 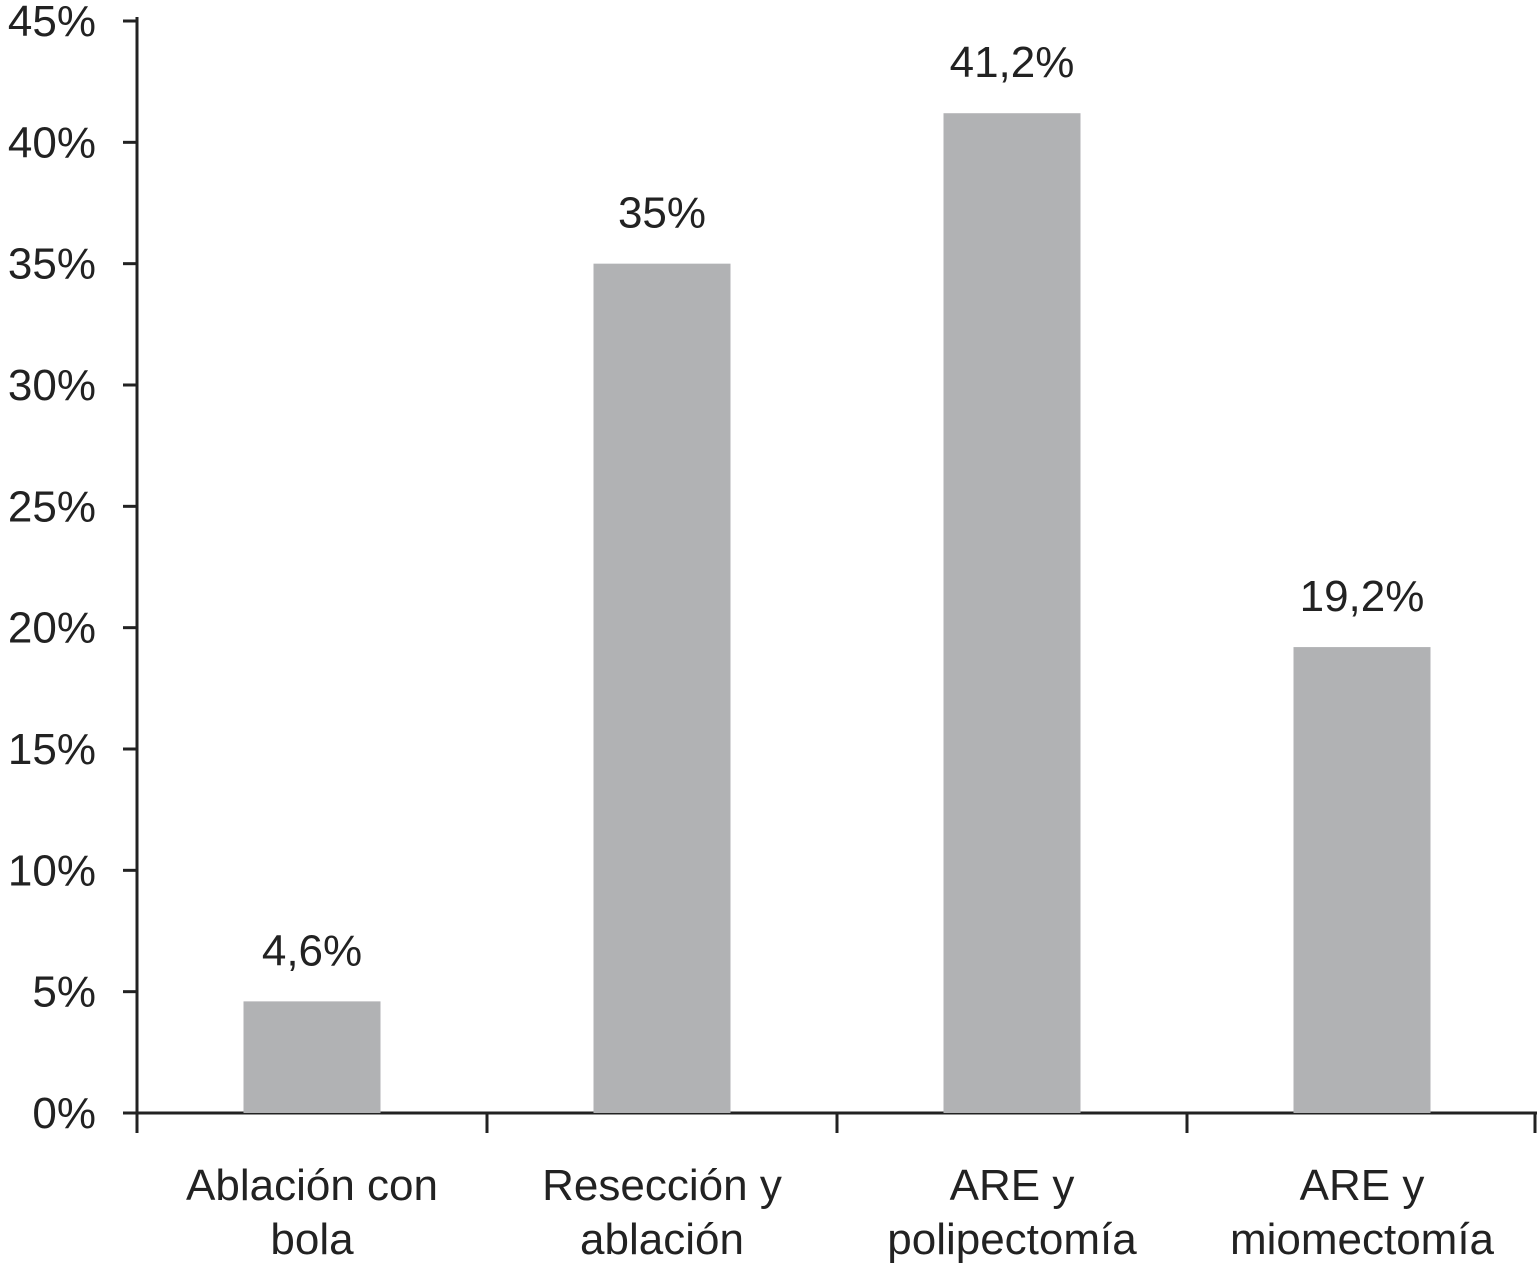 I want to click on category-label: ARE y polipectomía, so click(x=1012, y=1212).